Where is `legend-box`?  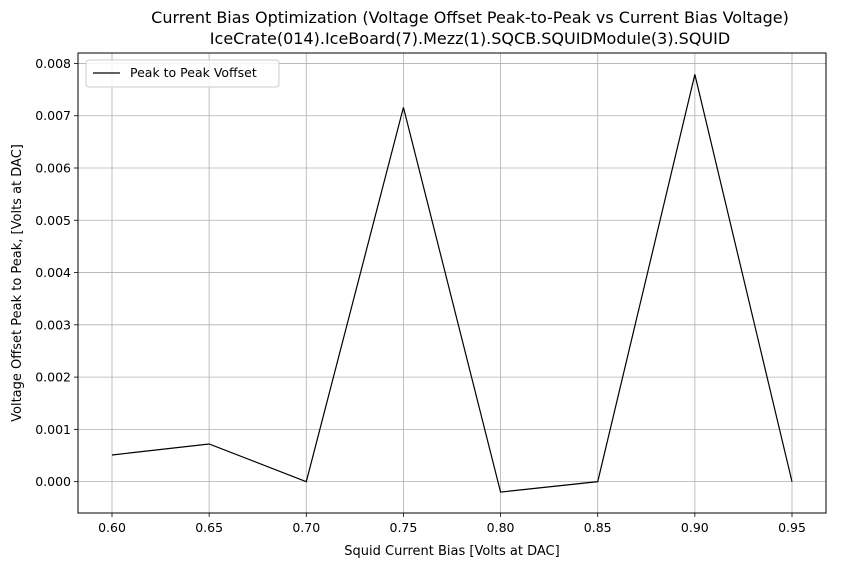
legend-box is located at coordinates (182, 73).